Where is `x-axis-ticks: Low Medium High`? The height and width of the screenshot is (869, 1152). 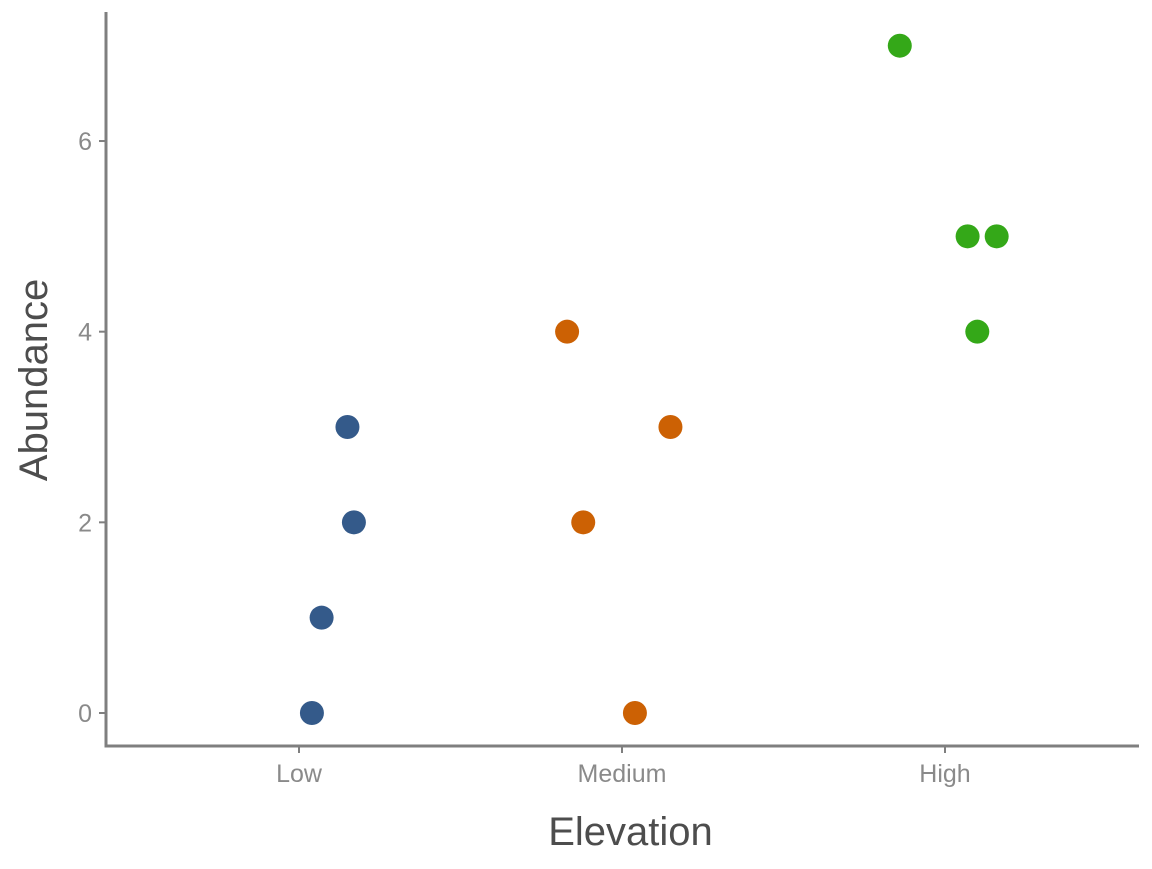 x-axis-ticks: Low Medium High is located at coordinates (623, 767).